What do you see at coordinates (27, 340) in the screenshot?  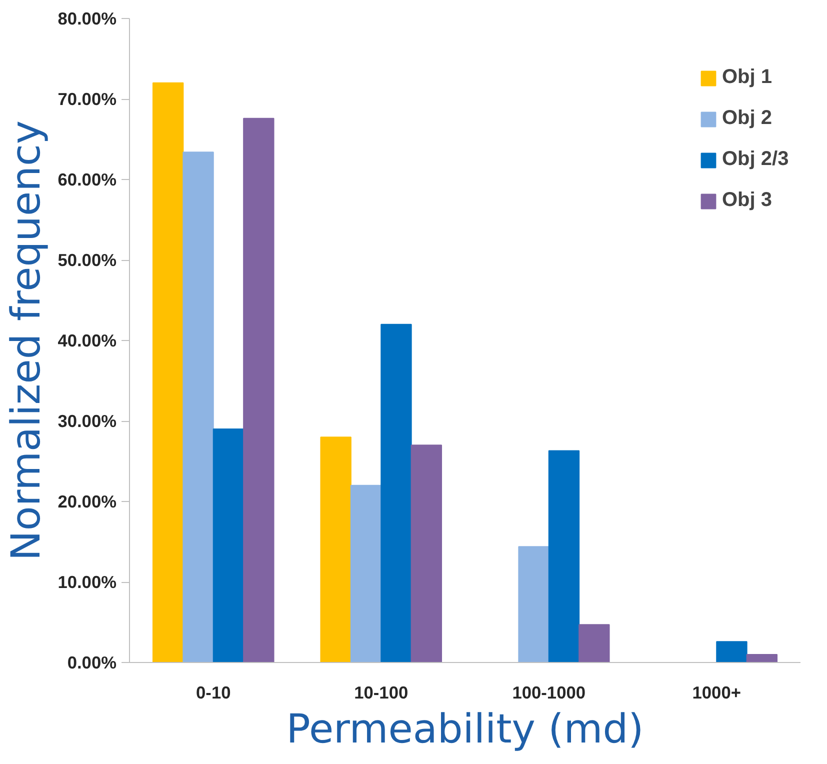 I see `y-axis-title: Normalized frequency` at bounding box center [27, 340].